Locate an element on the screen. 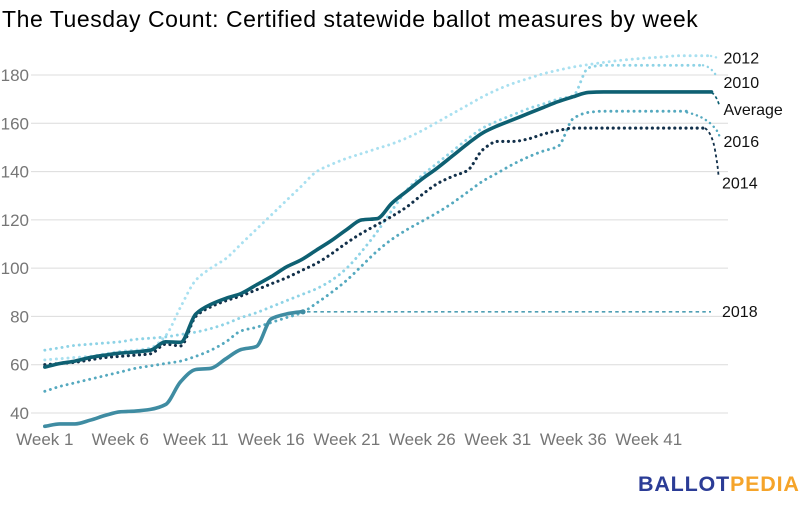 Image resolution: width=800 pixels, height=529 pixels. svg-text: Week 1 is located at coordinates (44, 439).